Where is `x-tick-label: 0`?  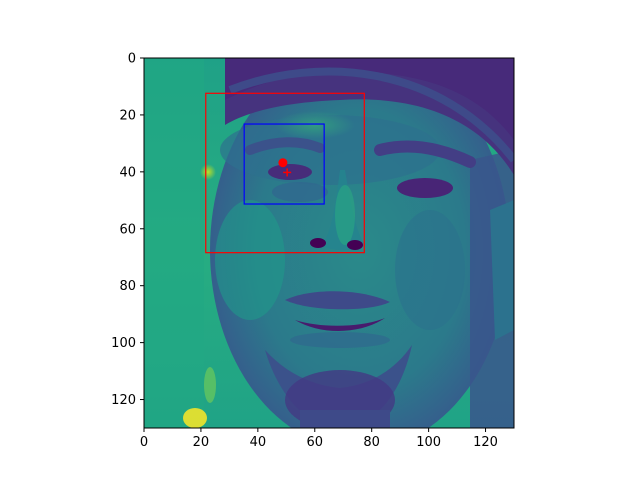
x-tick-label: 0 is located at coordinates (144, 442).